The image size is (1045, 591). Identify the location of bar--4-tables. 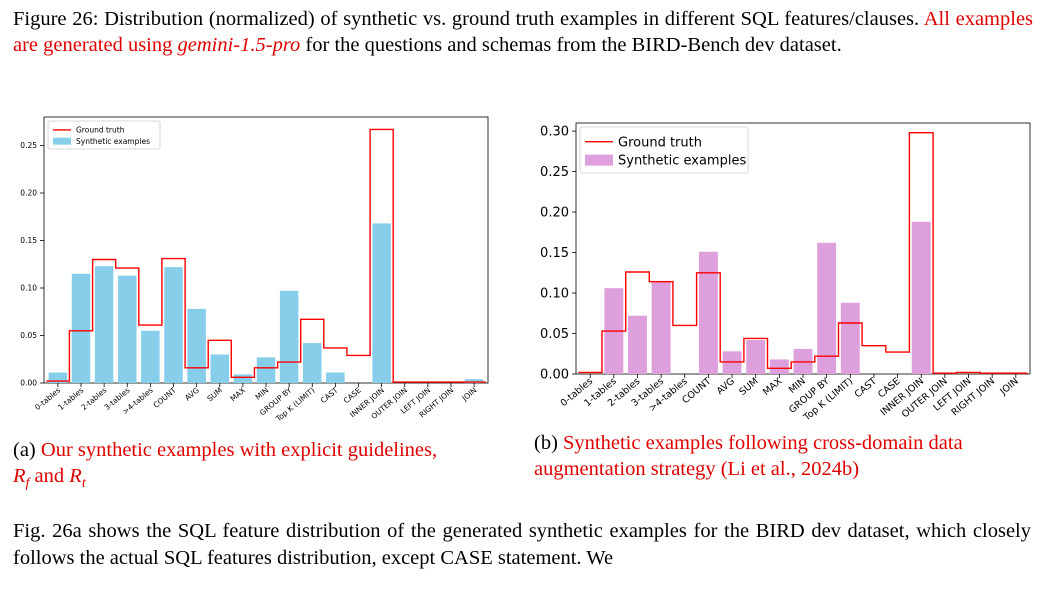
(150, 356).